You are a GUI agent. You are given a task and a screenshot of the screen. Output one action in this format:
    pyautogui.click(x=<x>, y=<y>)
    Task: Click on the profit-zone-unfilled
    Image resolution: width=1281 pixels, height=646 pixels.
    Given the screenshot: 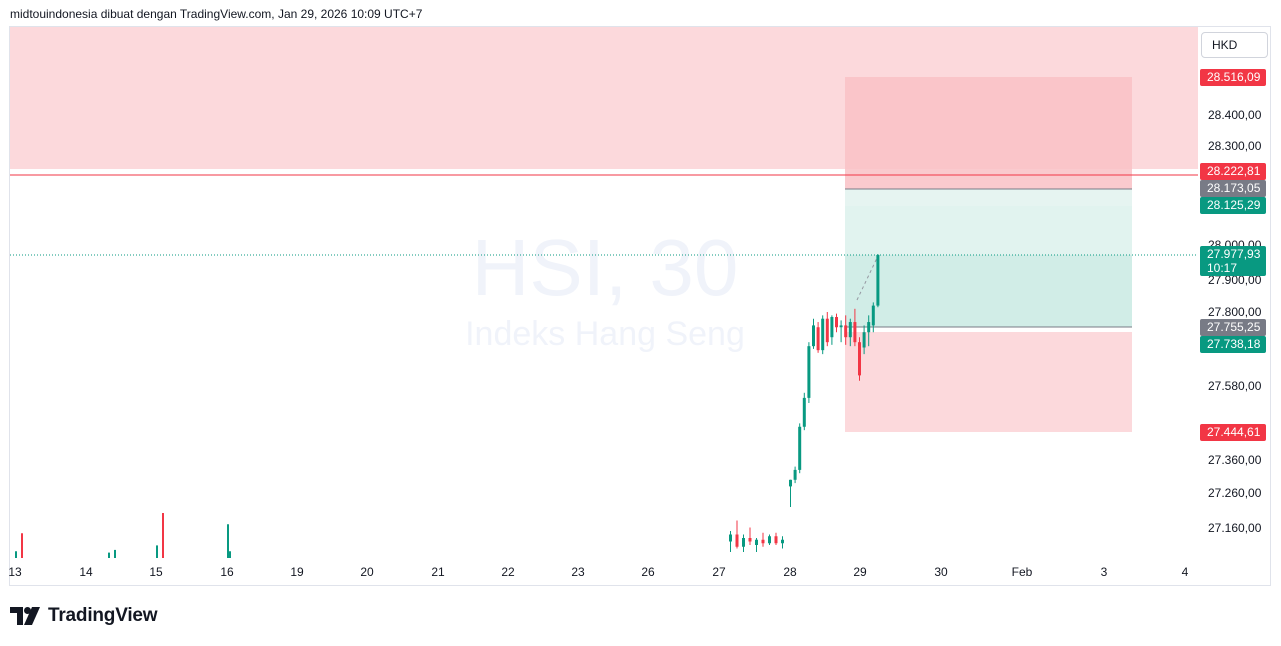 What is the action you would take?
    pyautogui.click(x=988, y=230)
    